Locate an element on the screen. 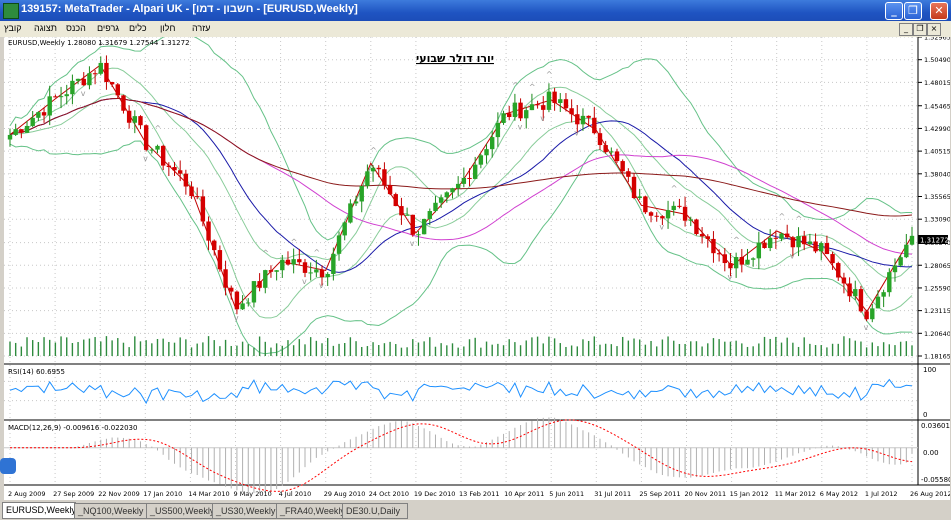 The image size is (951, 520). tab-us500-weekly: _US500,Weekly is located at coordinates (181, 511).